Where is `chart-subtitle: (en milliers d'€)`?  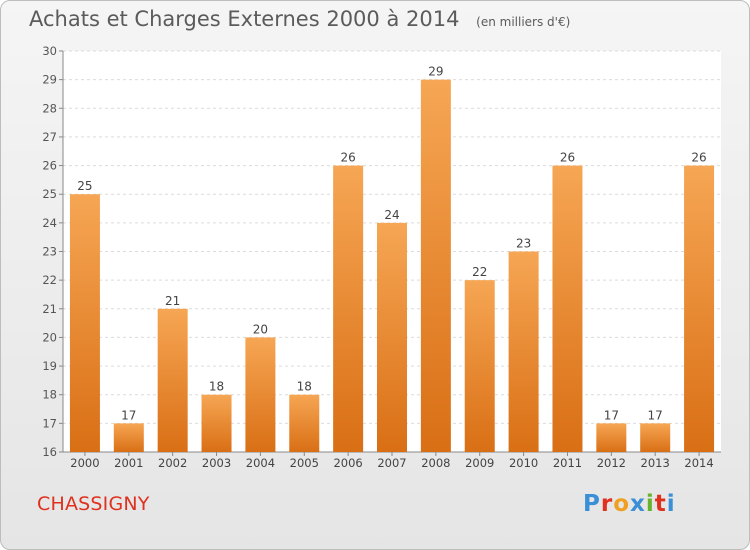
chart-subtitle: (en milliers d'€) is located at coordinates (523, 22).